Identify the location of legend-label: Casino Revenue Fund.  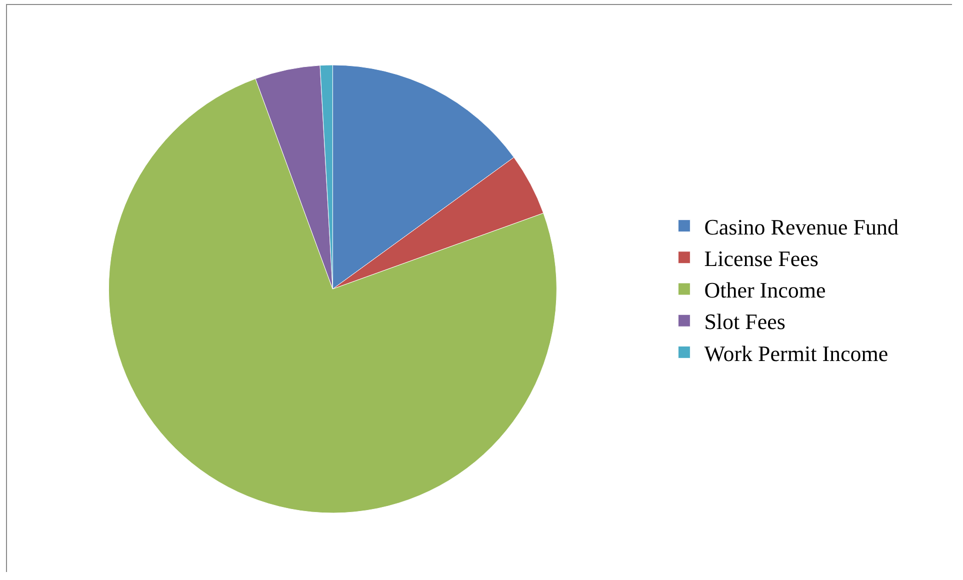
(801, 227).